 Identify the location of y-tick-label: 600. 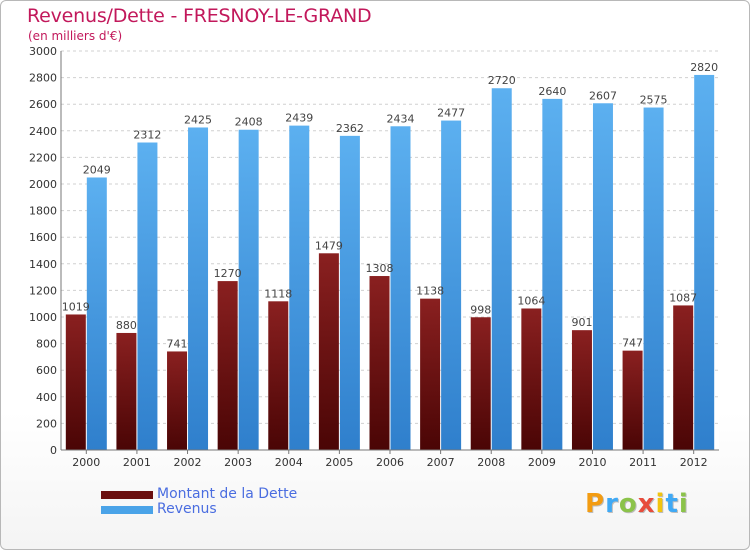
(46, 370).